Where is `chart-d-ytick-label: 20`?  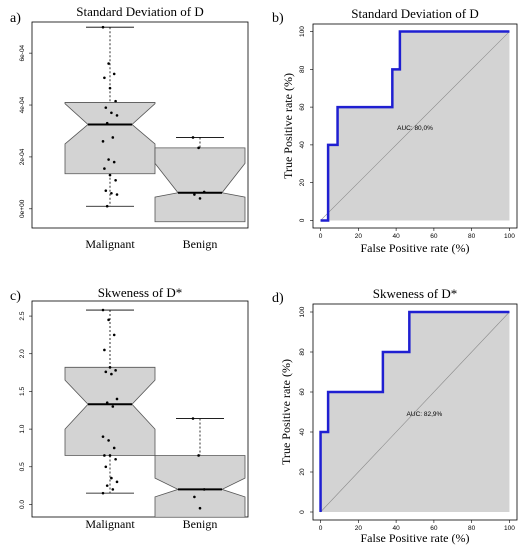 chart-d-ytick-label: 20 is located at coordinates (302, 472).